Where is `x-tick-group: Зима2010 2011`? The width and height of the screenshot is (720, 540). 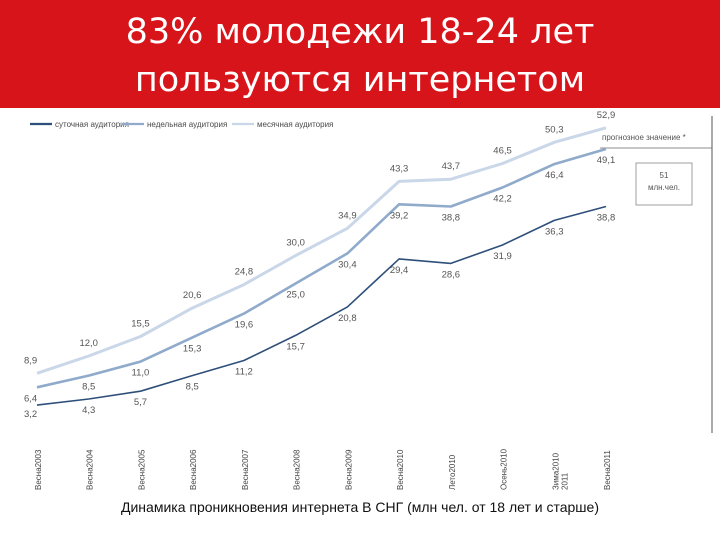
x-tick-group: Зима2010 2011 is located at coordinates (560, 471).